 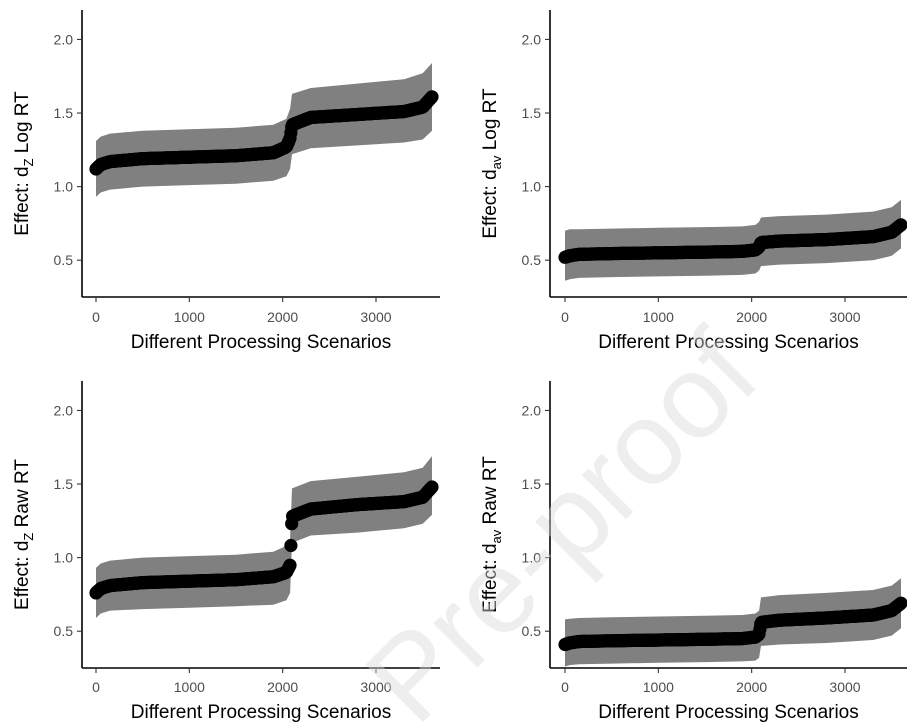 What do you see at coordinates (492, 163) in the screenshot?
I see `y-axis-title: Effect: dav Log RT` at bounding box center [492, 163].